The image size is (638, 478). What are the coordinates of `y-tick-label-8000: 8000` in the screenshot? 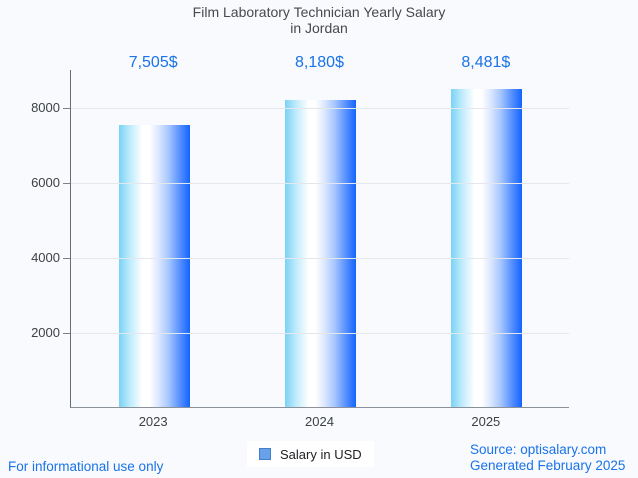 It's located at (45, 107).